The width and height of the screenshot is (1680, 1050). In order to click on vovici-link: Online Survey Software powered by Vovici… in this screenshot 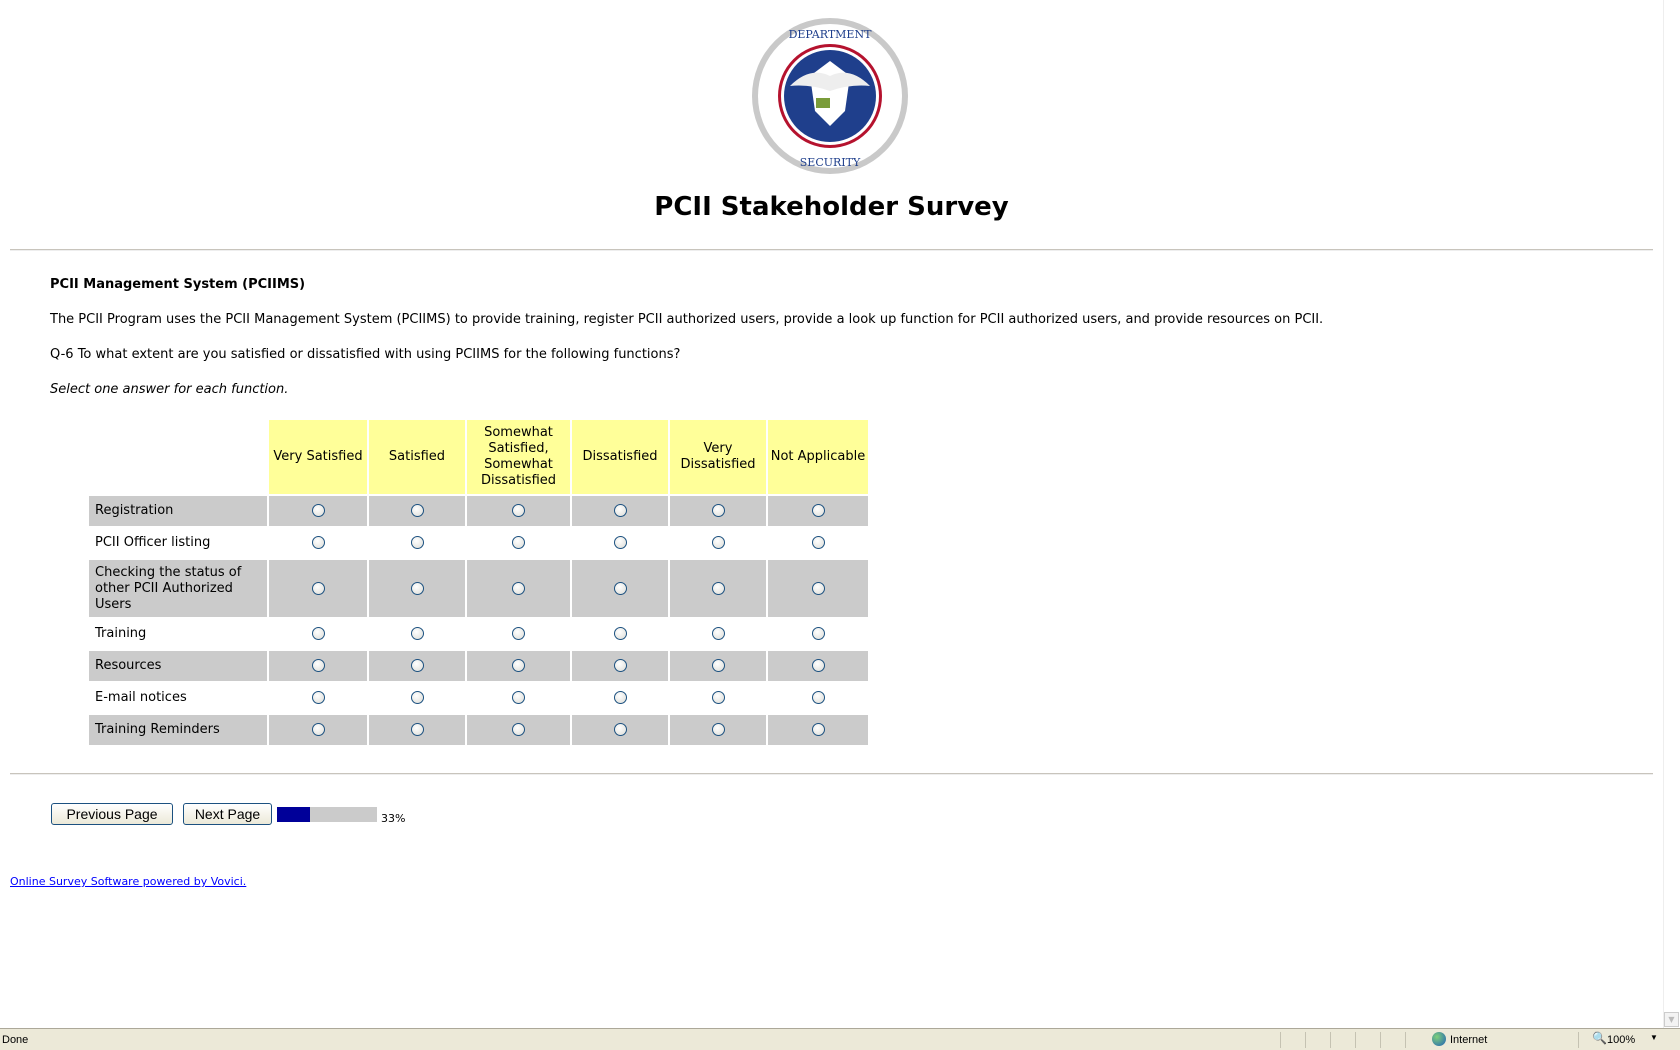, I will do `click(128, 881)`.